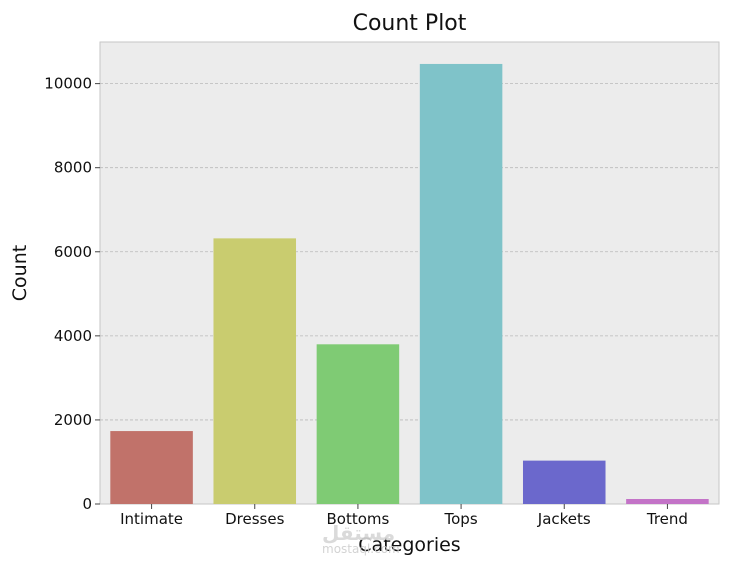  I want to click on bar-tops, so click(461, 284).